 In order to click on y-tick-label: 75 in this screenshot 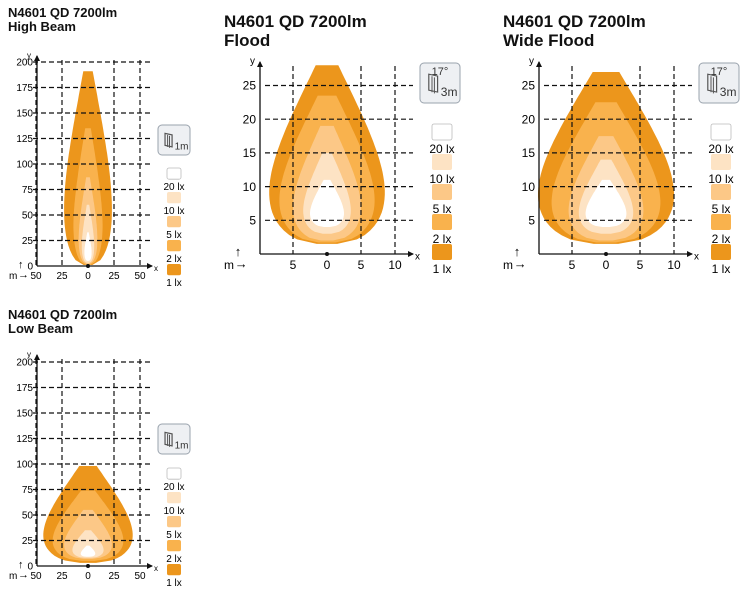, I will do `click(28, 490)`.